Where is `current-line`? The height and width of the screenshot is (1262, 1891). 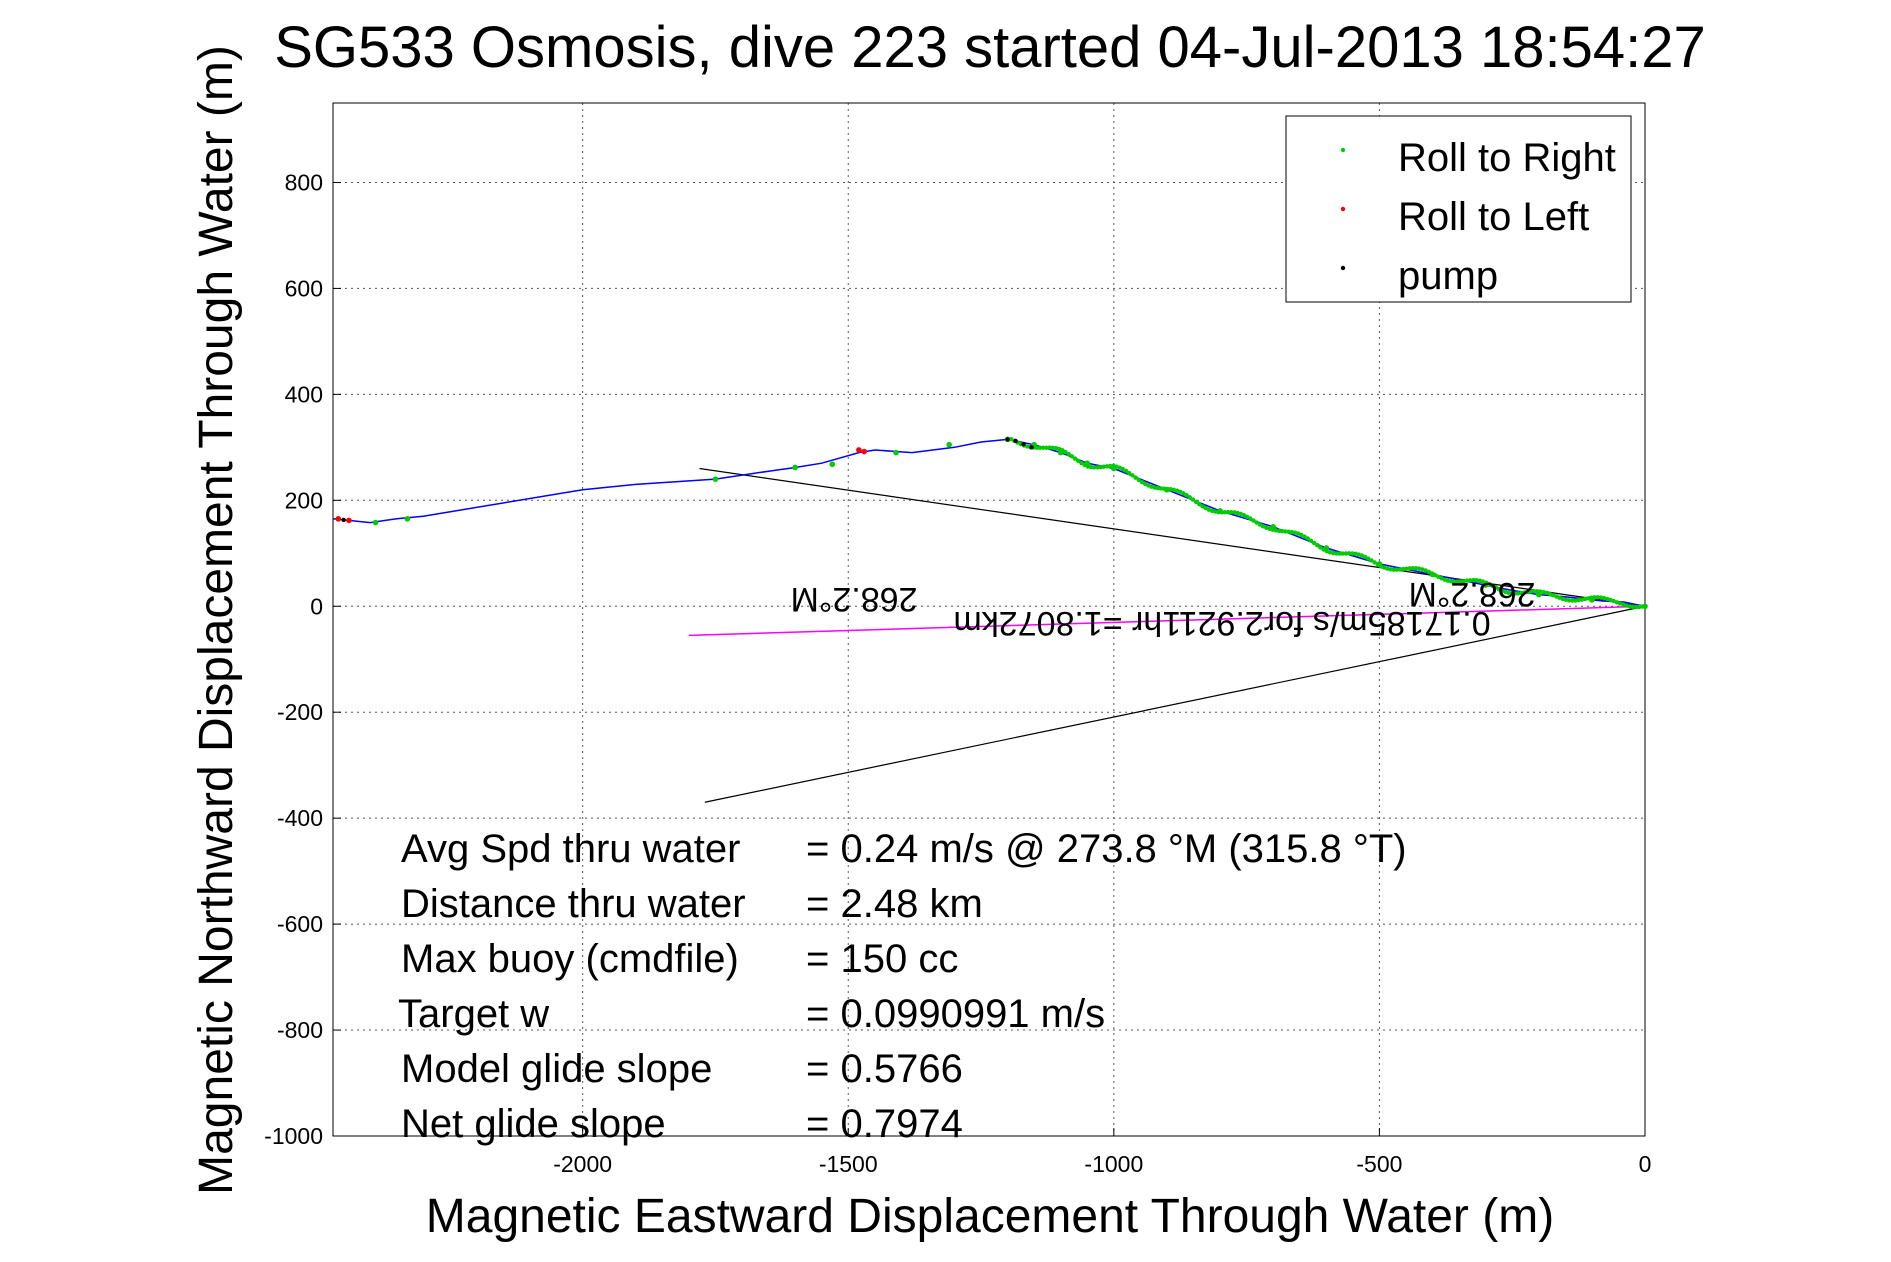
current-line is located at coordinates (1167, 621).